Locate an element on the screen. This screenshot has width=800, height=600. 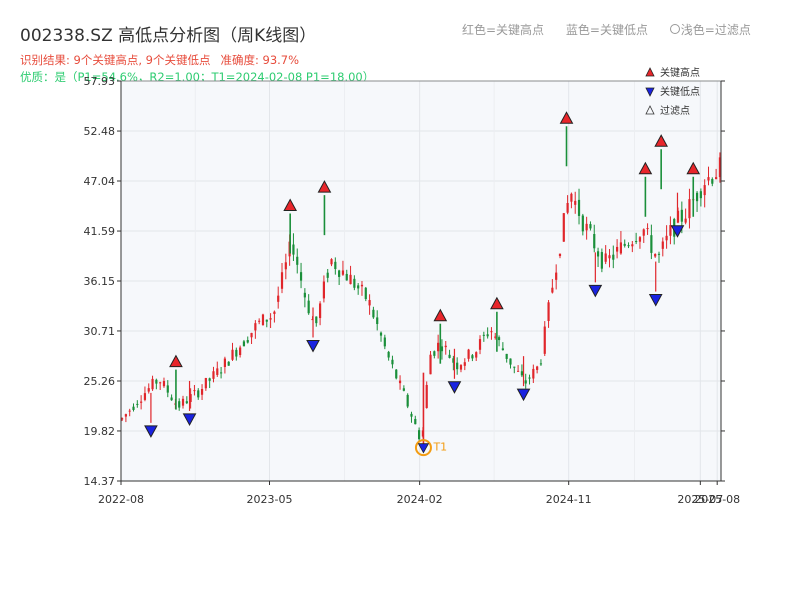
t1-marker is located at coordinates (423, 448).